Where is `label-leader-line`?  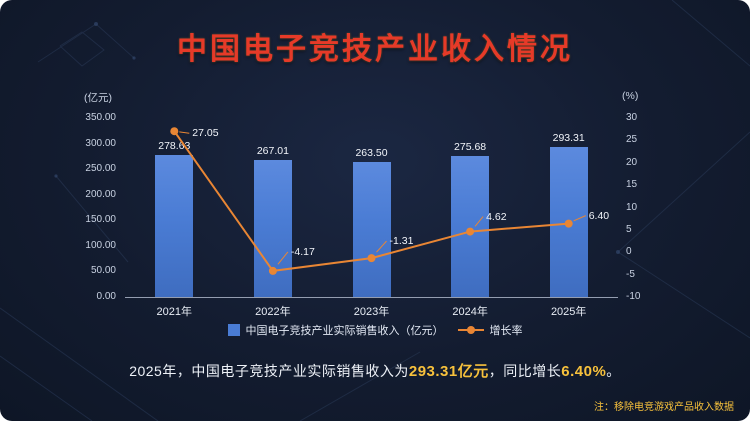 label-leader-line is located at coordinates (184, 132).